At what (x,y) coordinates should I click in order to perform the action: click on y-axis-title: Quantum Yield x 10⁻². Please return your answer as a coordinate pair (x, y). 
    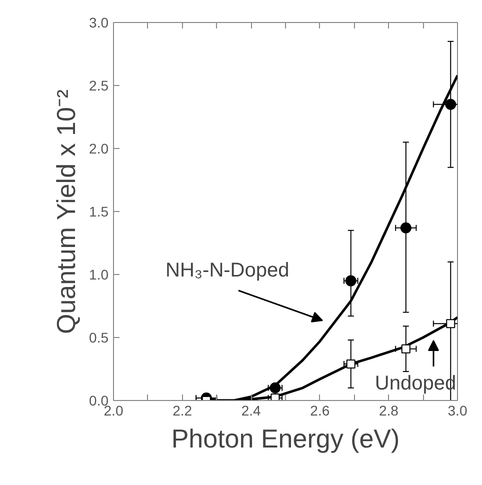
    Looking at the image, I should click on (66, 211).